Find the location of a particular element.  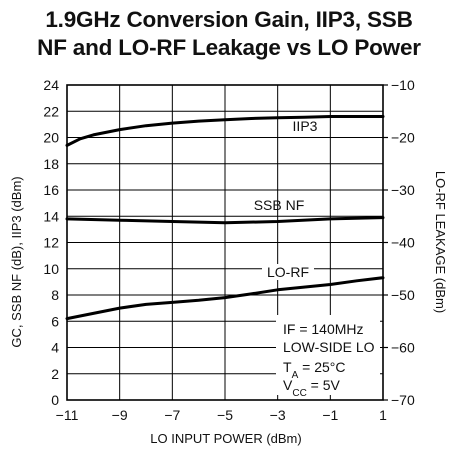

y2-tick-label: −70 is located at coordinates (403, 400).